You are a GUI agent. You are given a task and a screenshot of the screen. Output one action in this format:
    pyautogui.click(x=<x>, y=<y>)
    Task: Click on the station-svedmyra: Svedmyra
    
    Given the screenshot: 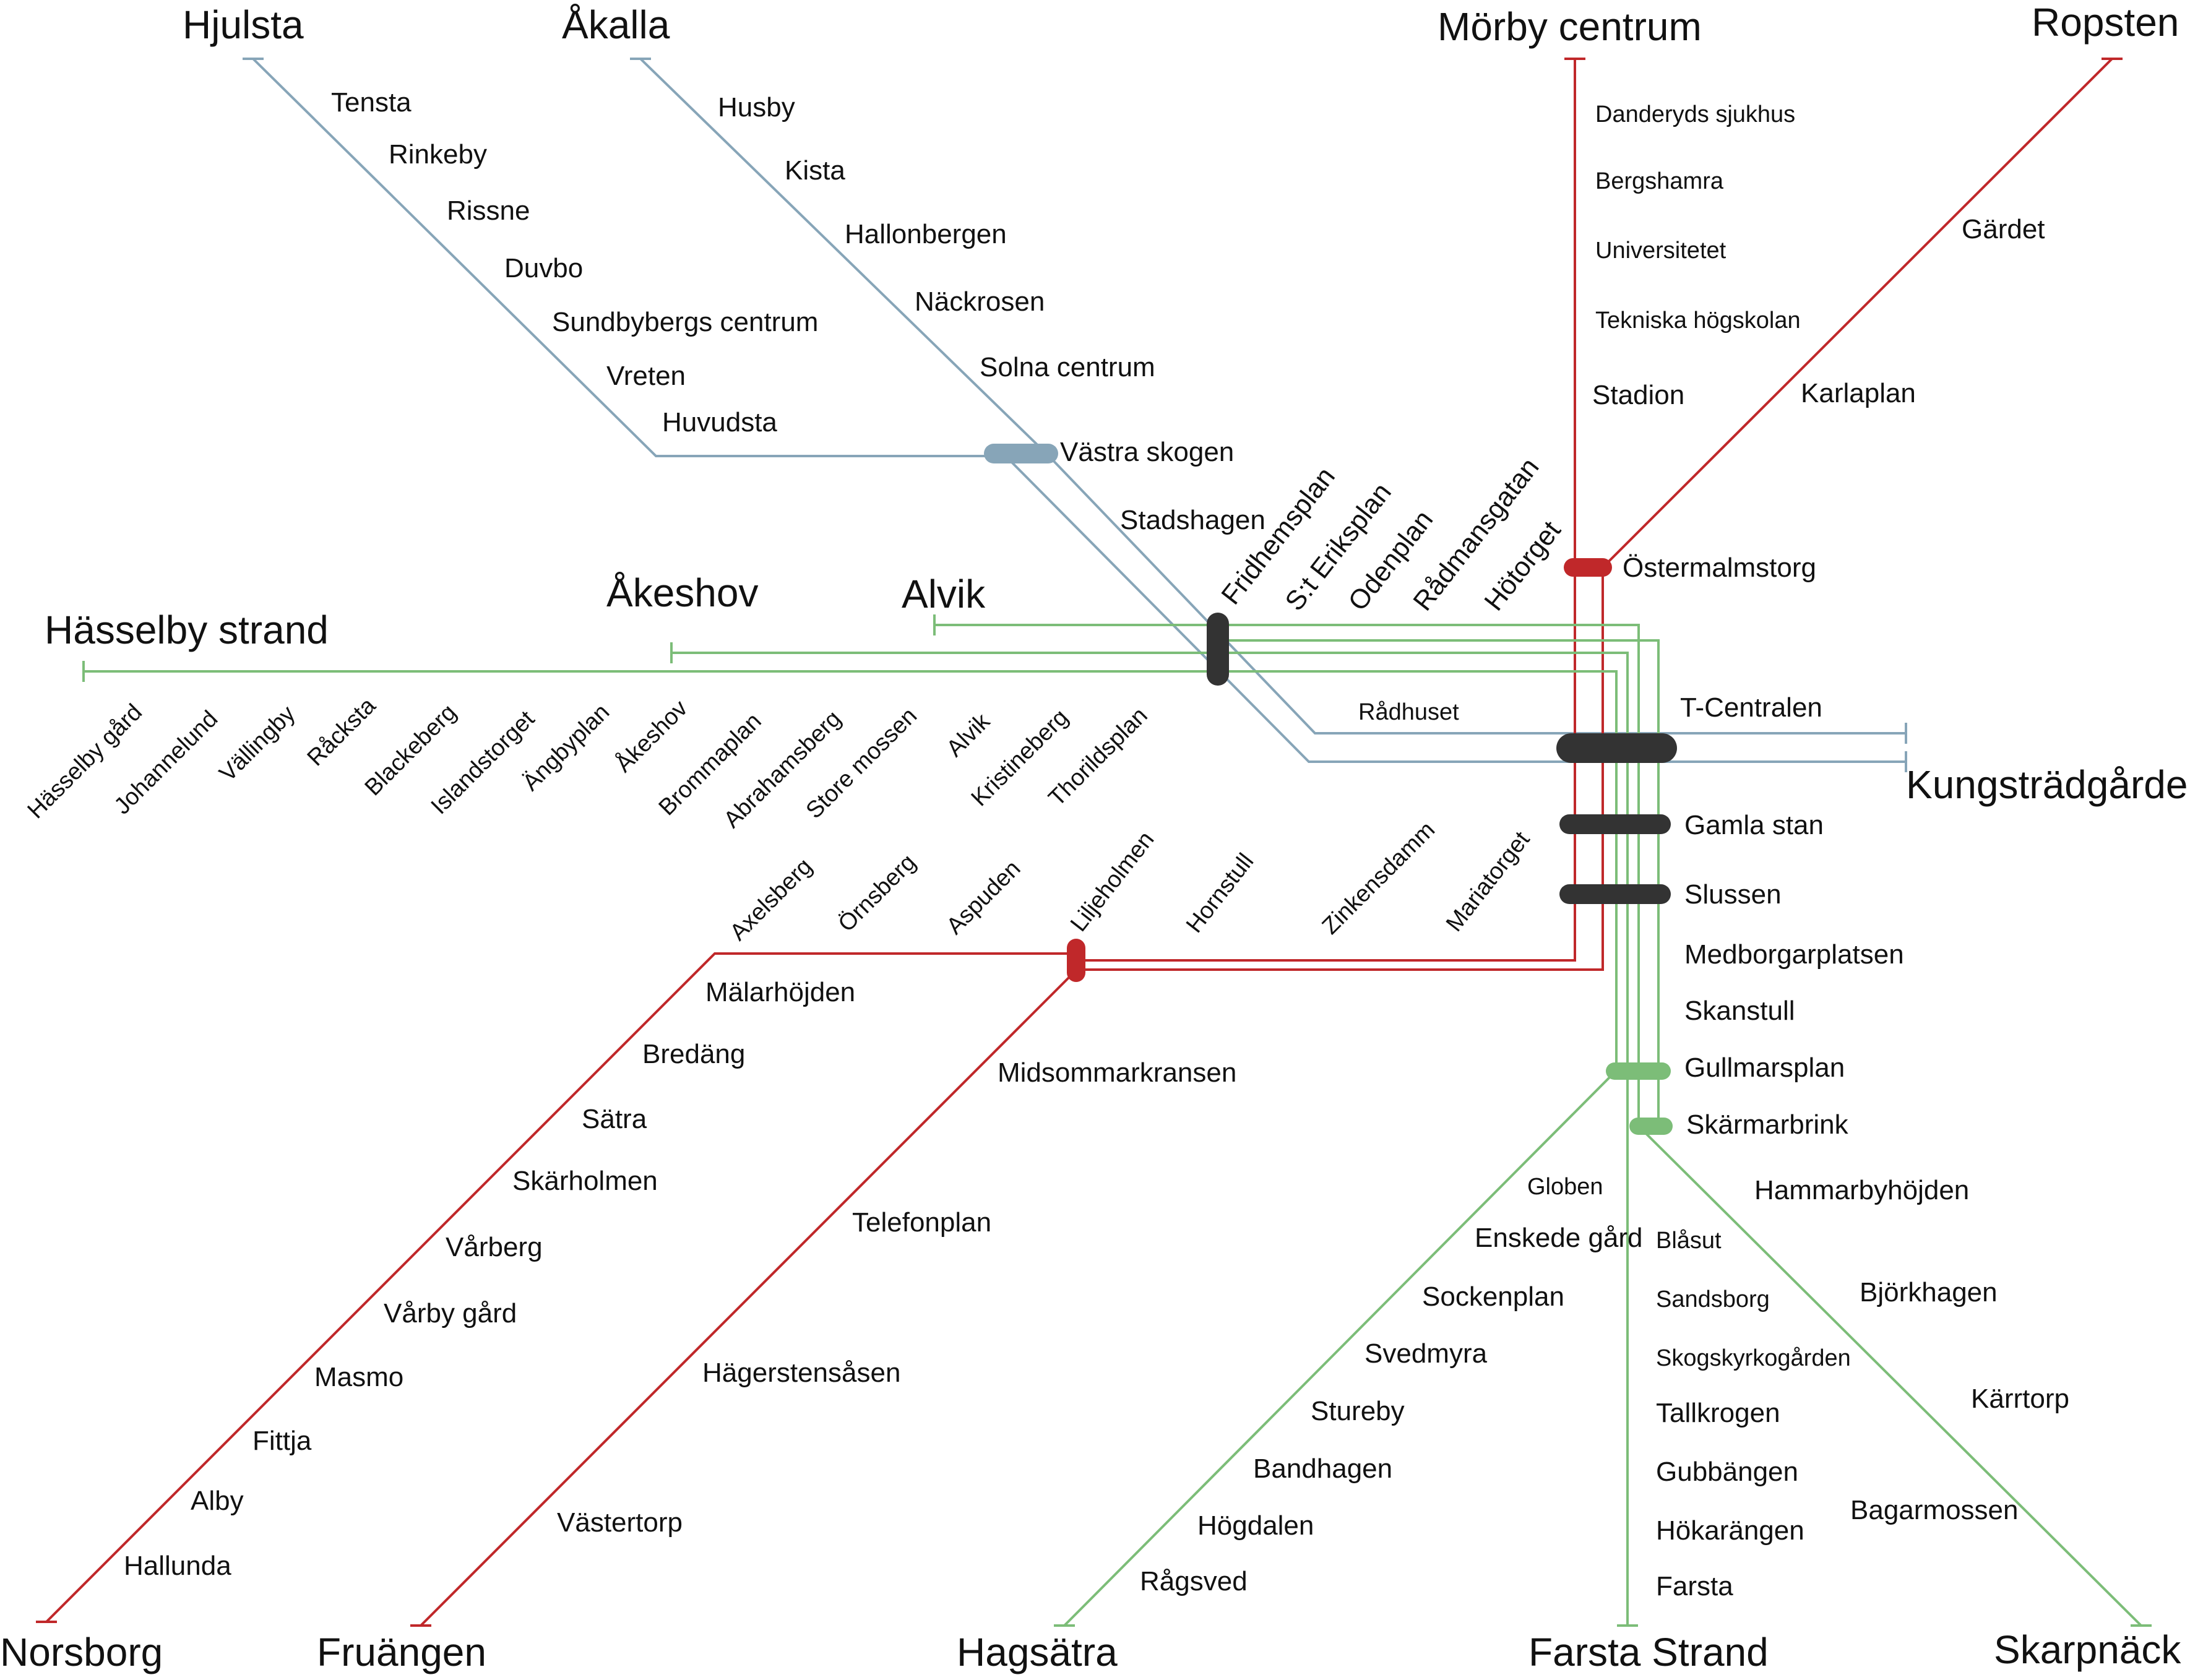 What is the action you would take?
    pyautogui.click(x=1426, y=1353)
    